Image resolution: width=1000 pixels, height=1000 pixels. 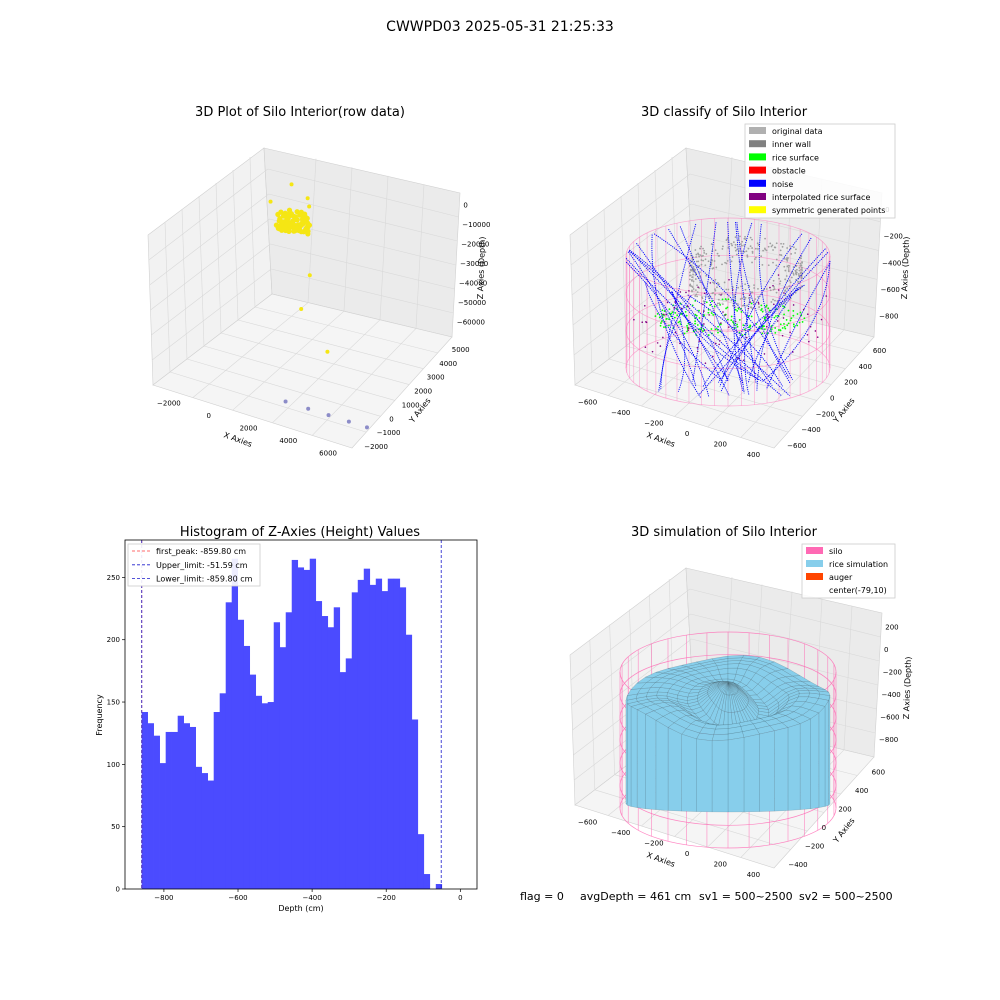 I want to click on x-tick-label: −400, so click(x=620, y=413).